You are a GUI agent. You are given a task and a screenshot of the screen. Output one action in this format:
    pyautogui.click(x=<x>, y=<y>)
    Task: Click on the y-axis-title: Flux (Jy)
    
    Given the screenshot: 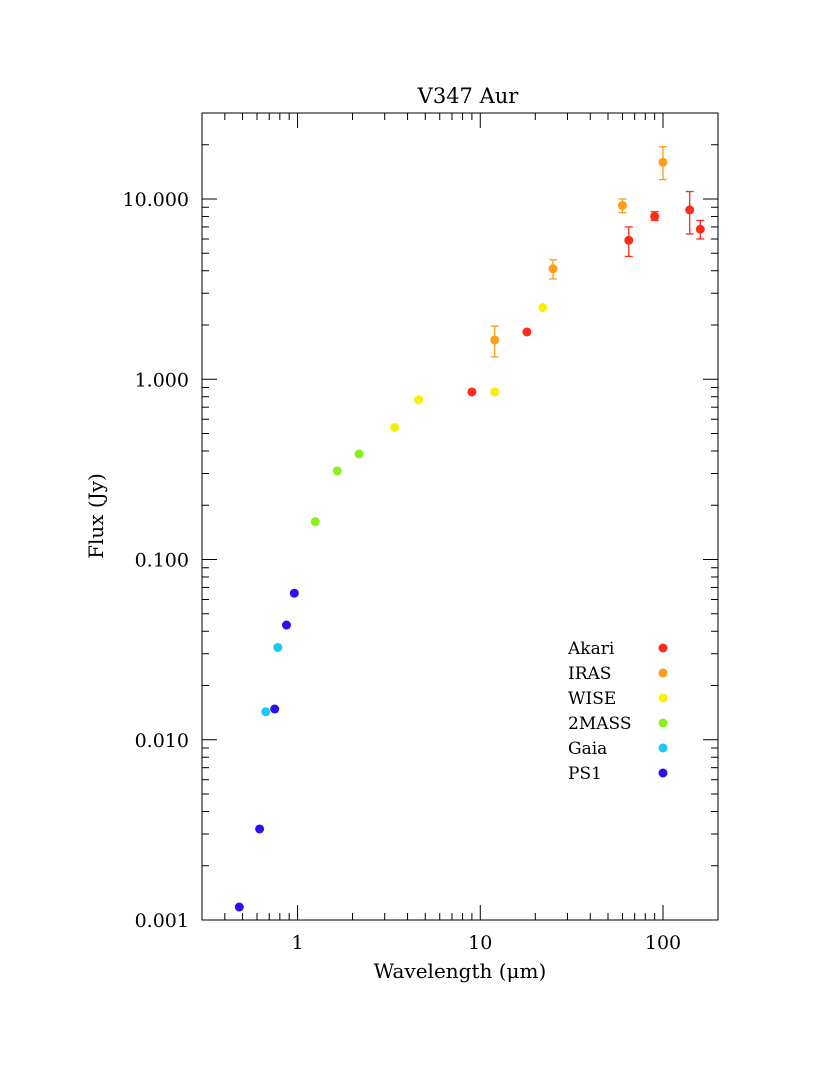 What is the action you would take?
    pyautogui.click(x=96, y=516)
    